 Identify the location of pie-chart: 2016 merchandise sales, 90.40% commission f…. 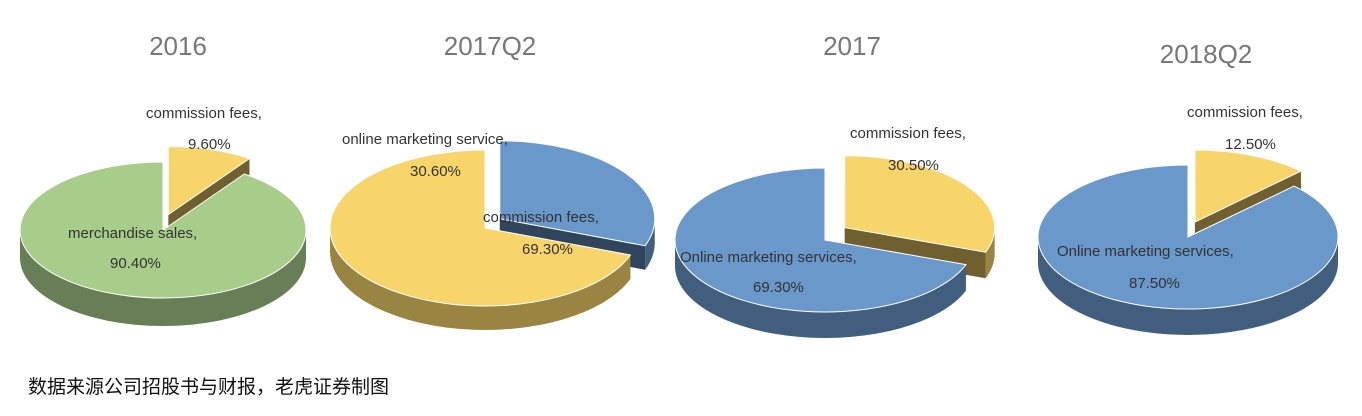
(163, 178).